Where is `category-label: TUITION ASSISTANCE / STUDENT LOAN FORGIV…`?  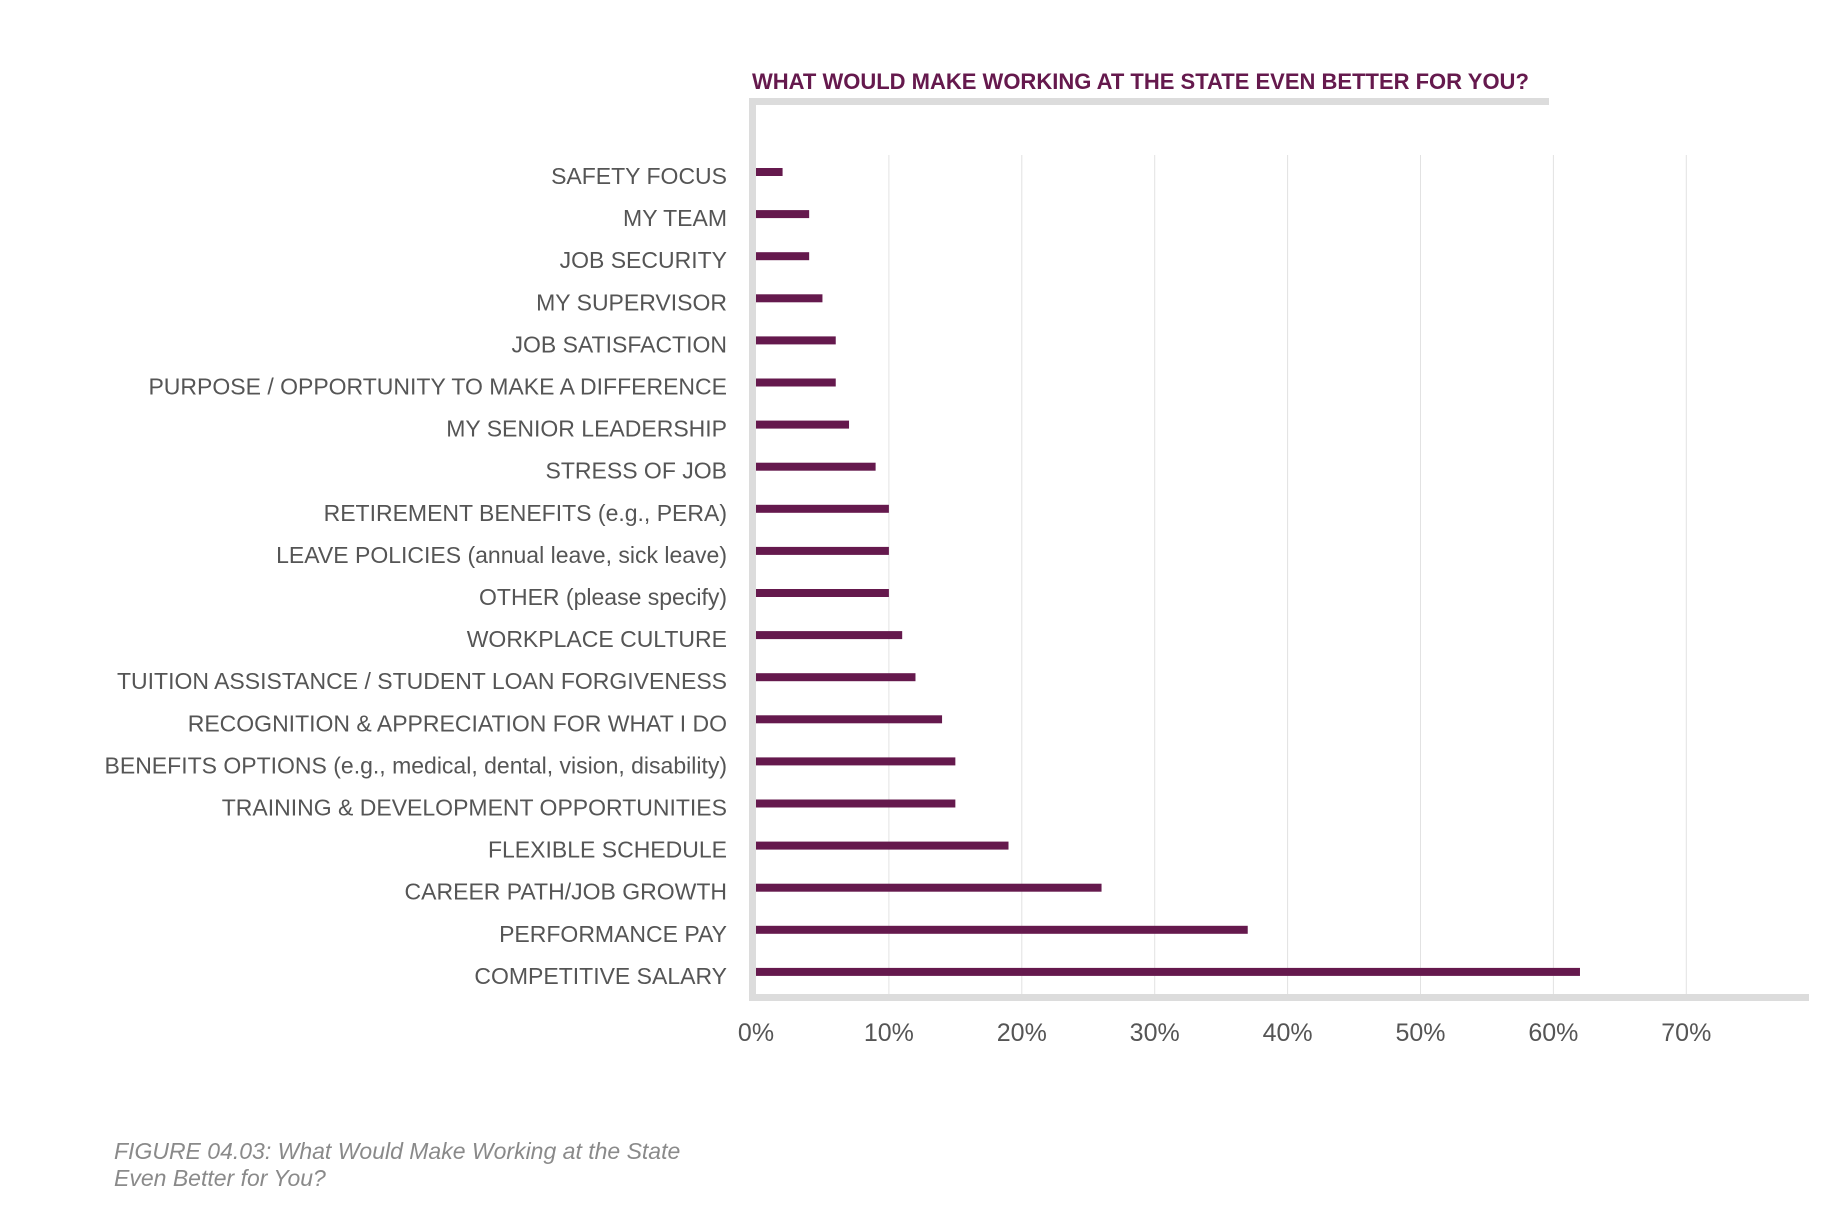
category-label: TUITION ASSISTANCE / STUDENT LOAN FORGIV… is located at coordinates (422, 681).